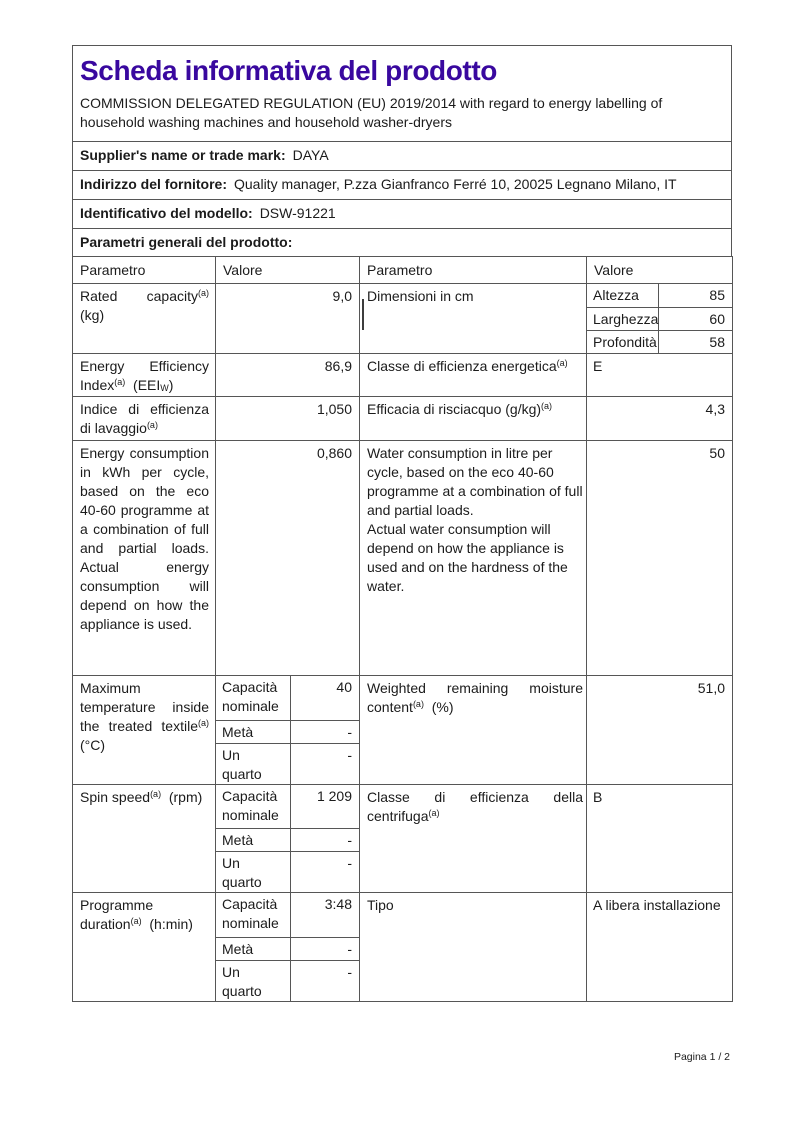 This screenshot has width=802, height=1134. I want to click on value-cell: A libera installazione, so click(659, 947).